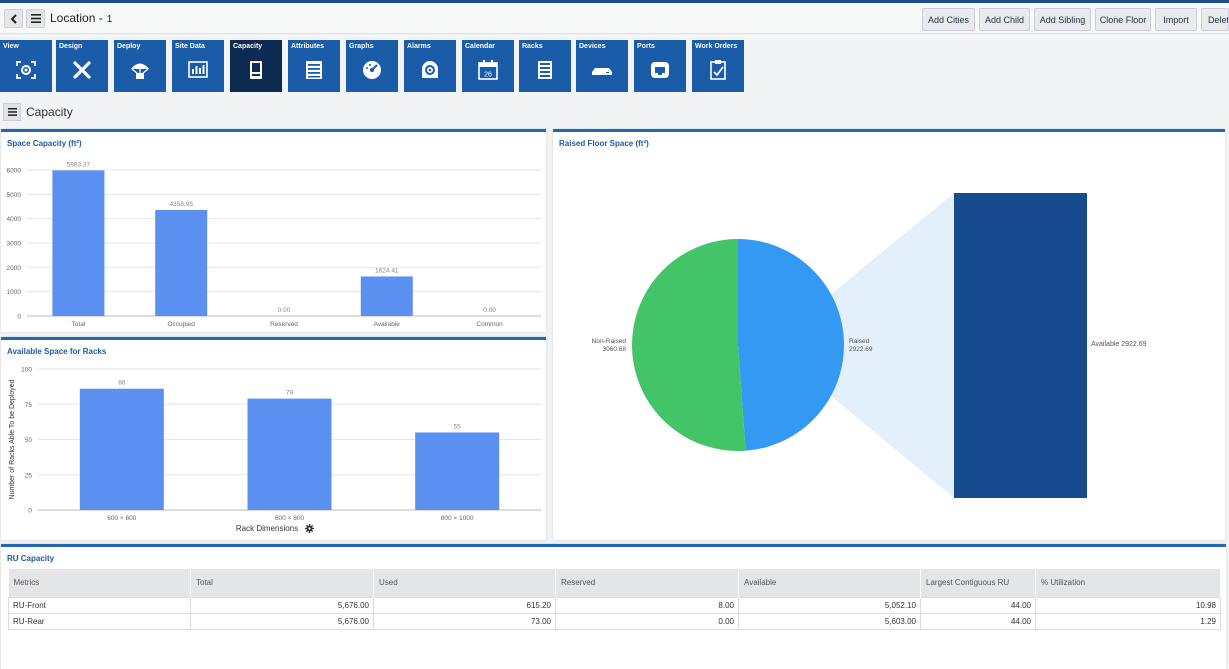  I want to click on module-capacity: Capacity, so click(256, 66).